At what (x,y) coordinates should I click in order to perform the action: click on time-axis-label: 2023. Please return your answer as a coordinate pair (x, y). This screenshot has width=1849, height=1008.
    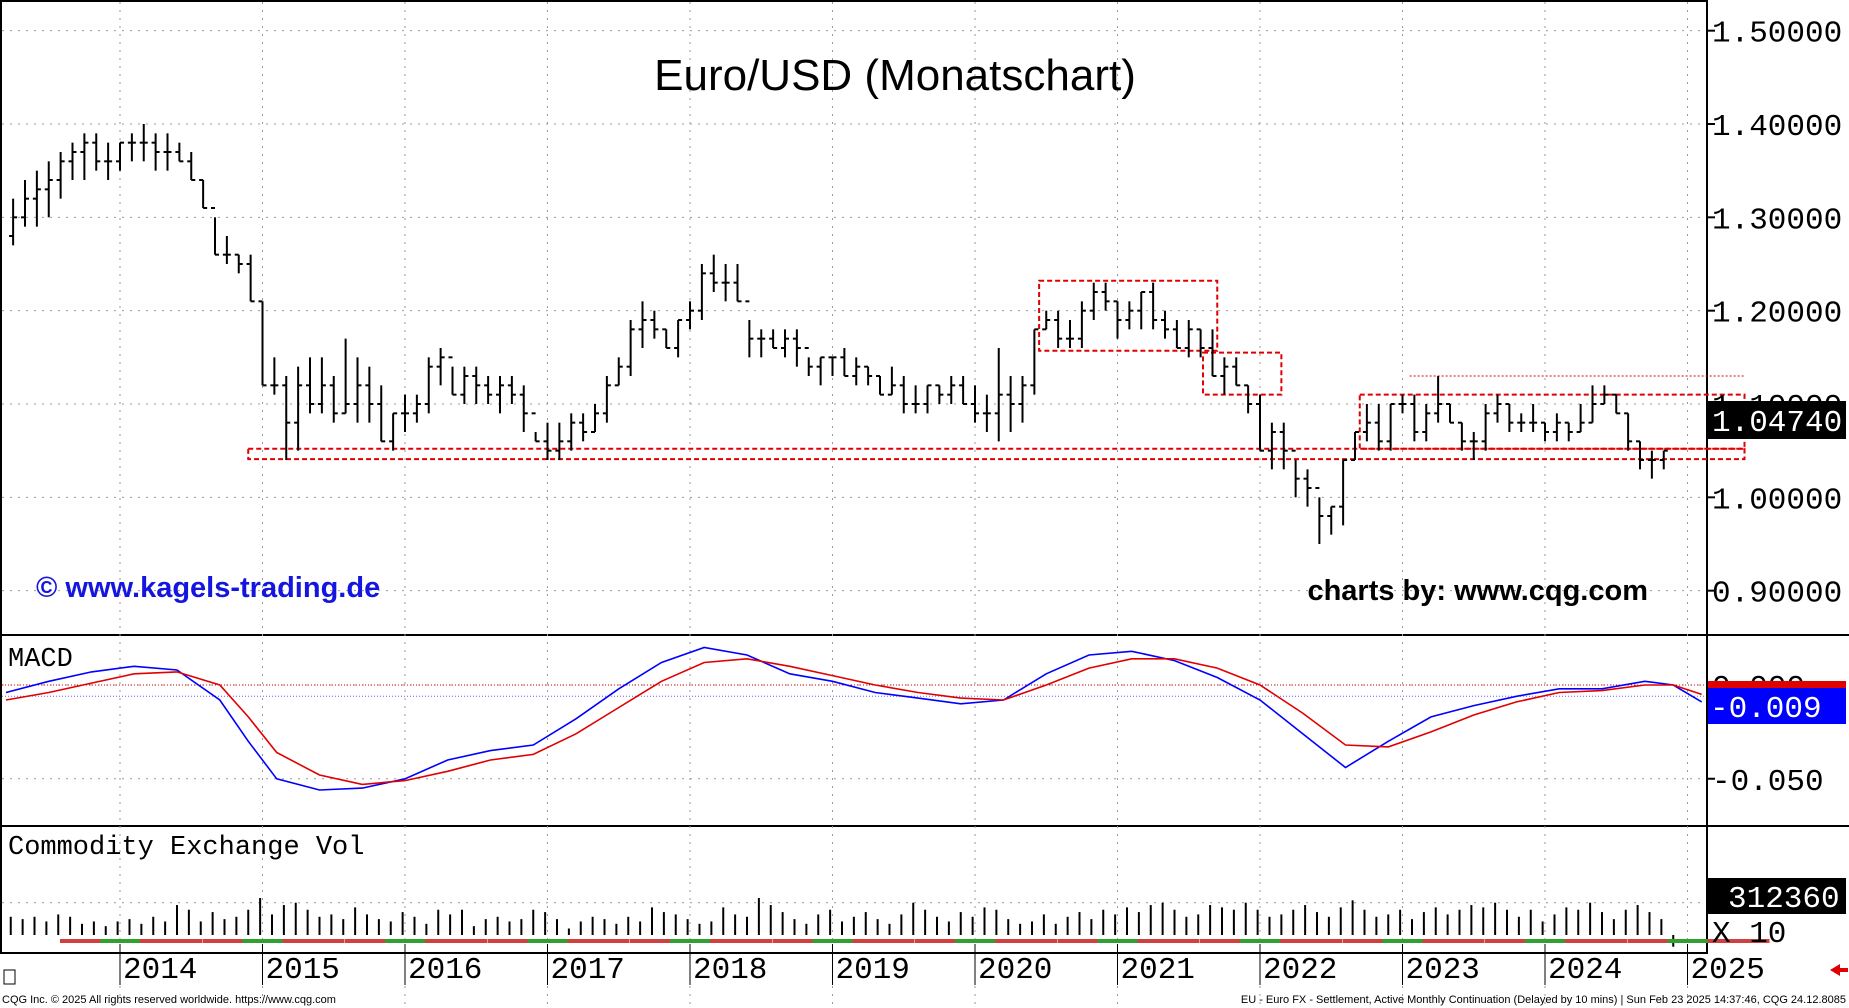
    Looking at the image, I should click on (1443, 970).